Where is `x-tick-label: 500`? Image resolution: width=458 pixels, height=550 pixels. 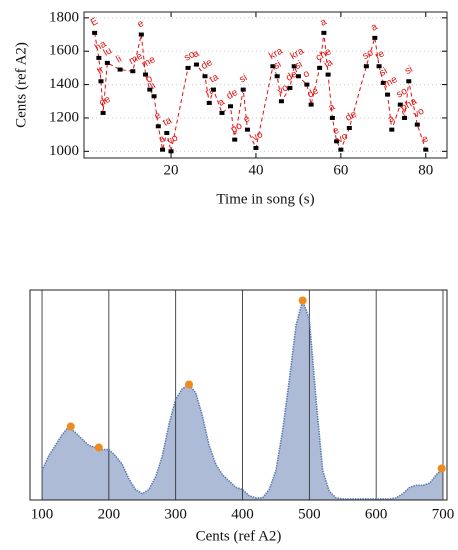
x-tick-label: 500 is located at coordinates (309, 514).